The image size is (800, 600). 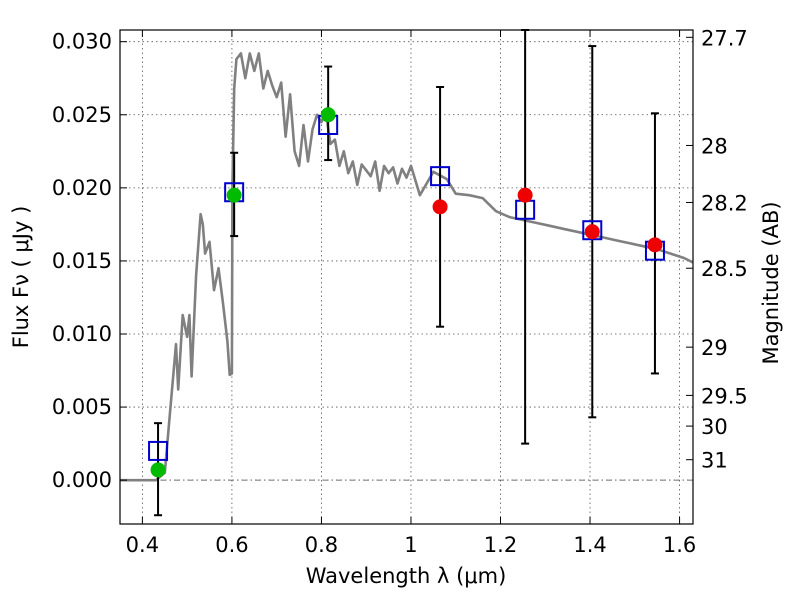 What do you see at coordinates (82, 115) in the screenshot?
I see `y-tick-label: 0.025` at bounding box center [82, 115].